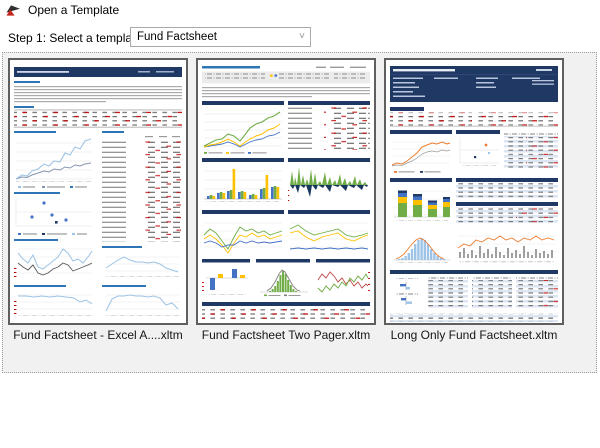 The image size is (600, 448). I want to click on mini-stats-table, so click(329, 128).